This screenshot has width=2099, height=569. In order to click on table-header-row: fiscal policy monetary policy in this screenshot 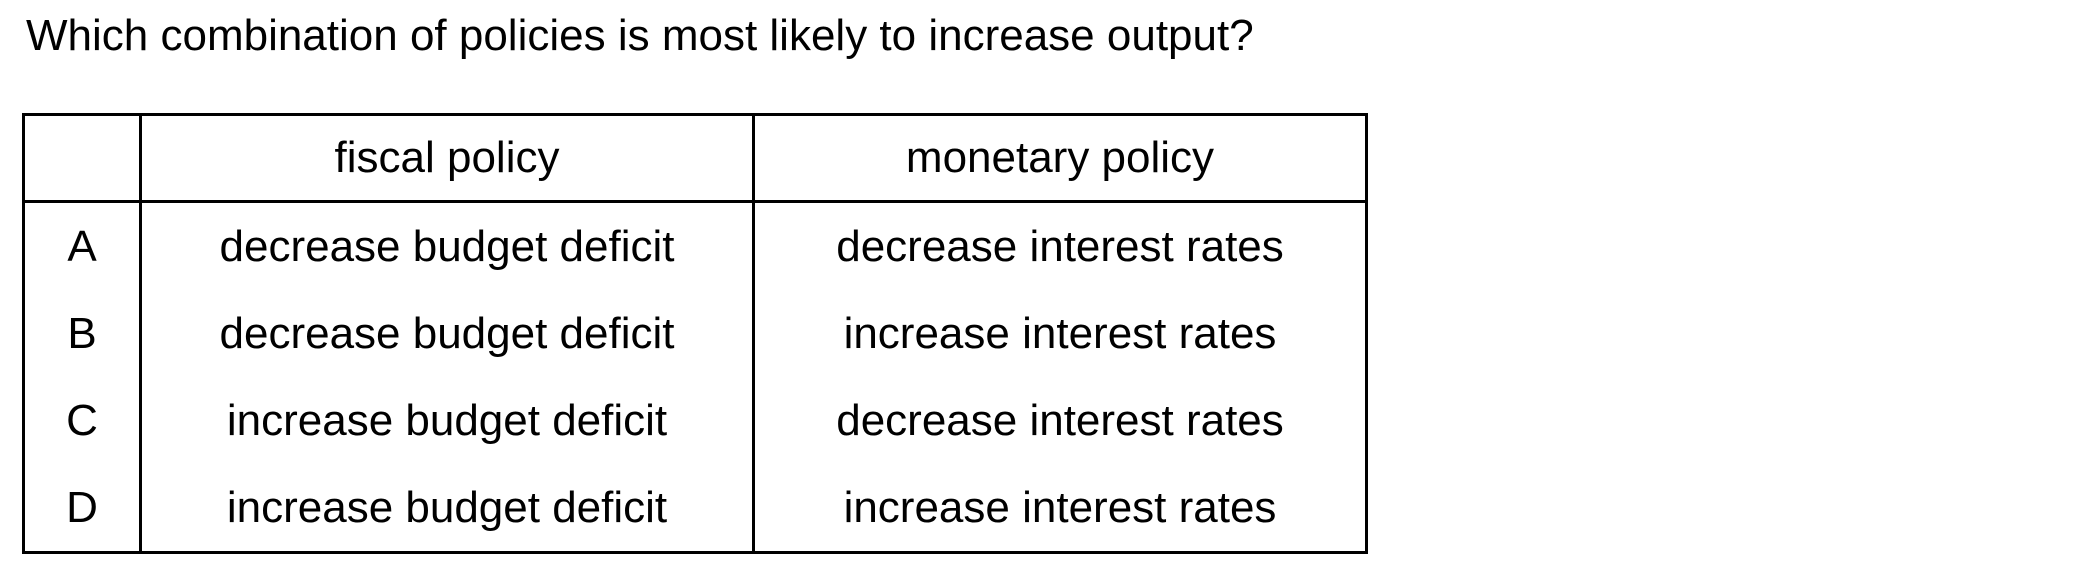, I will do `click(695, 158)`.